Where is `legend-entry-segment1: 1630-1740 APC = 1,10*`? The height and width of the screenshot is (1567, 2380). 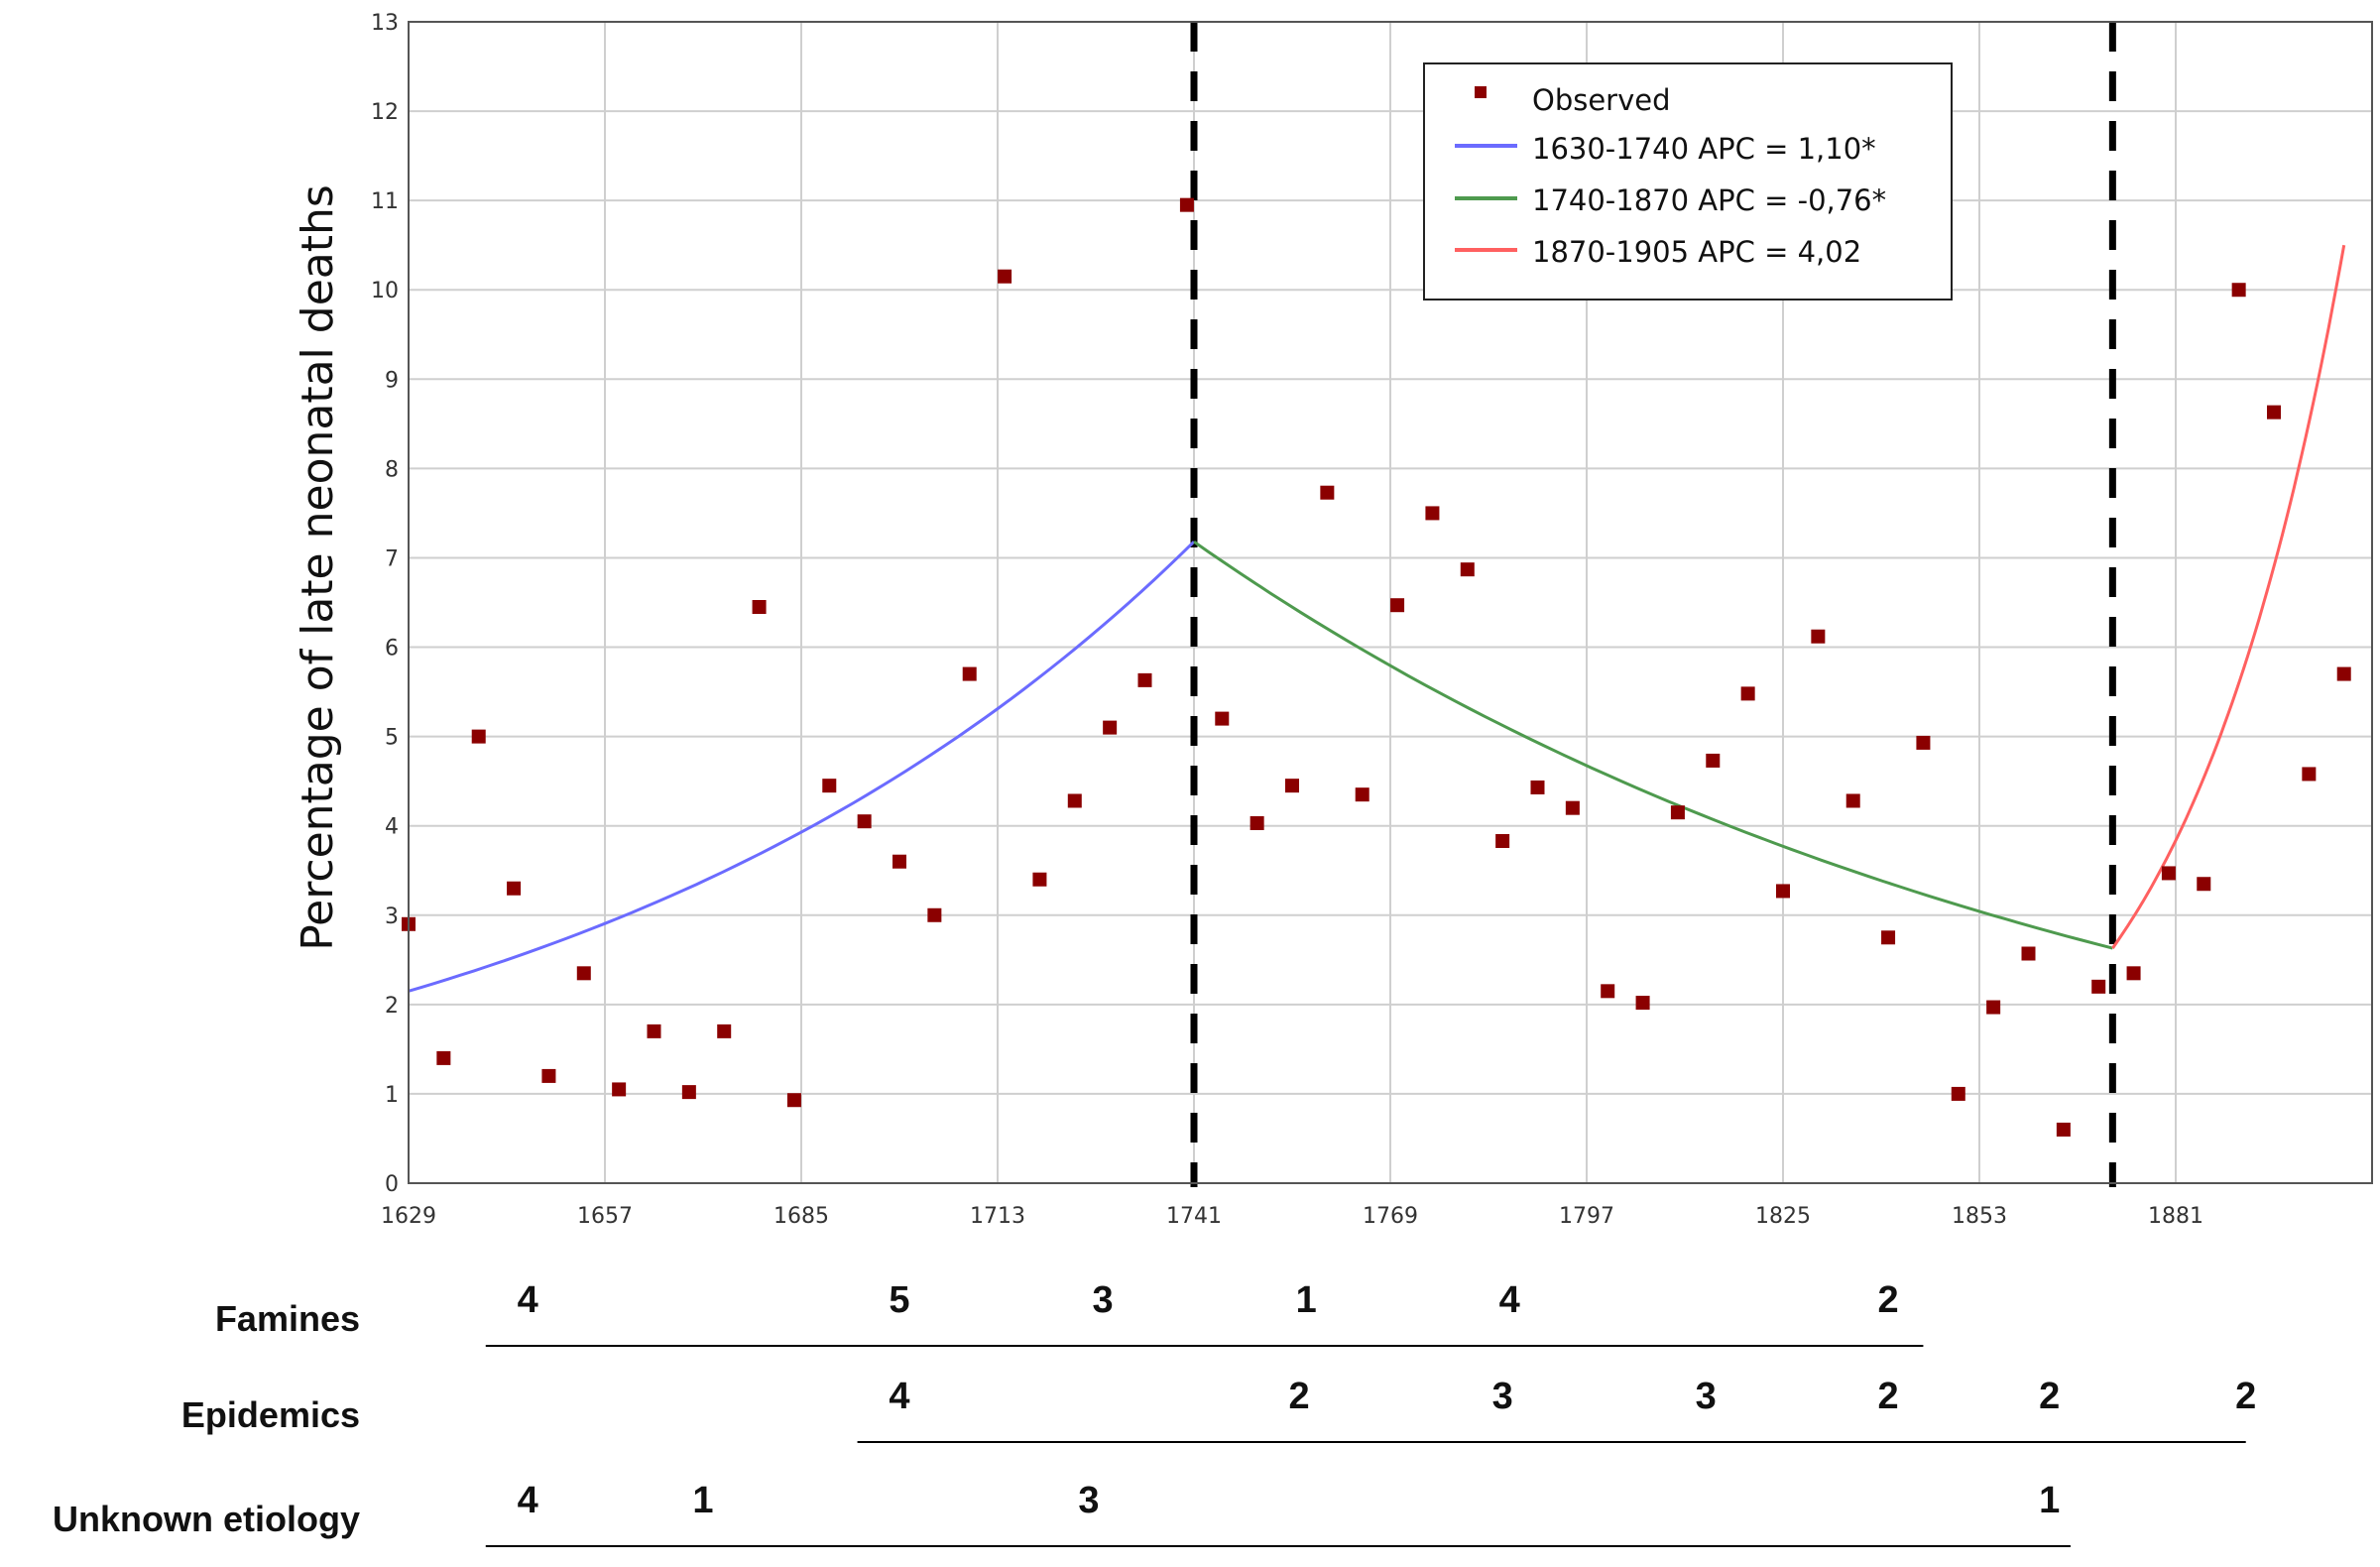
legend-entry-segment1: 1630-1740 APC = 1,10* is located at coordinates (1704, 149).